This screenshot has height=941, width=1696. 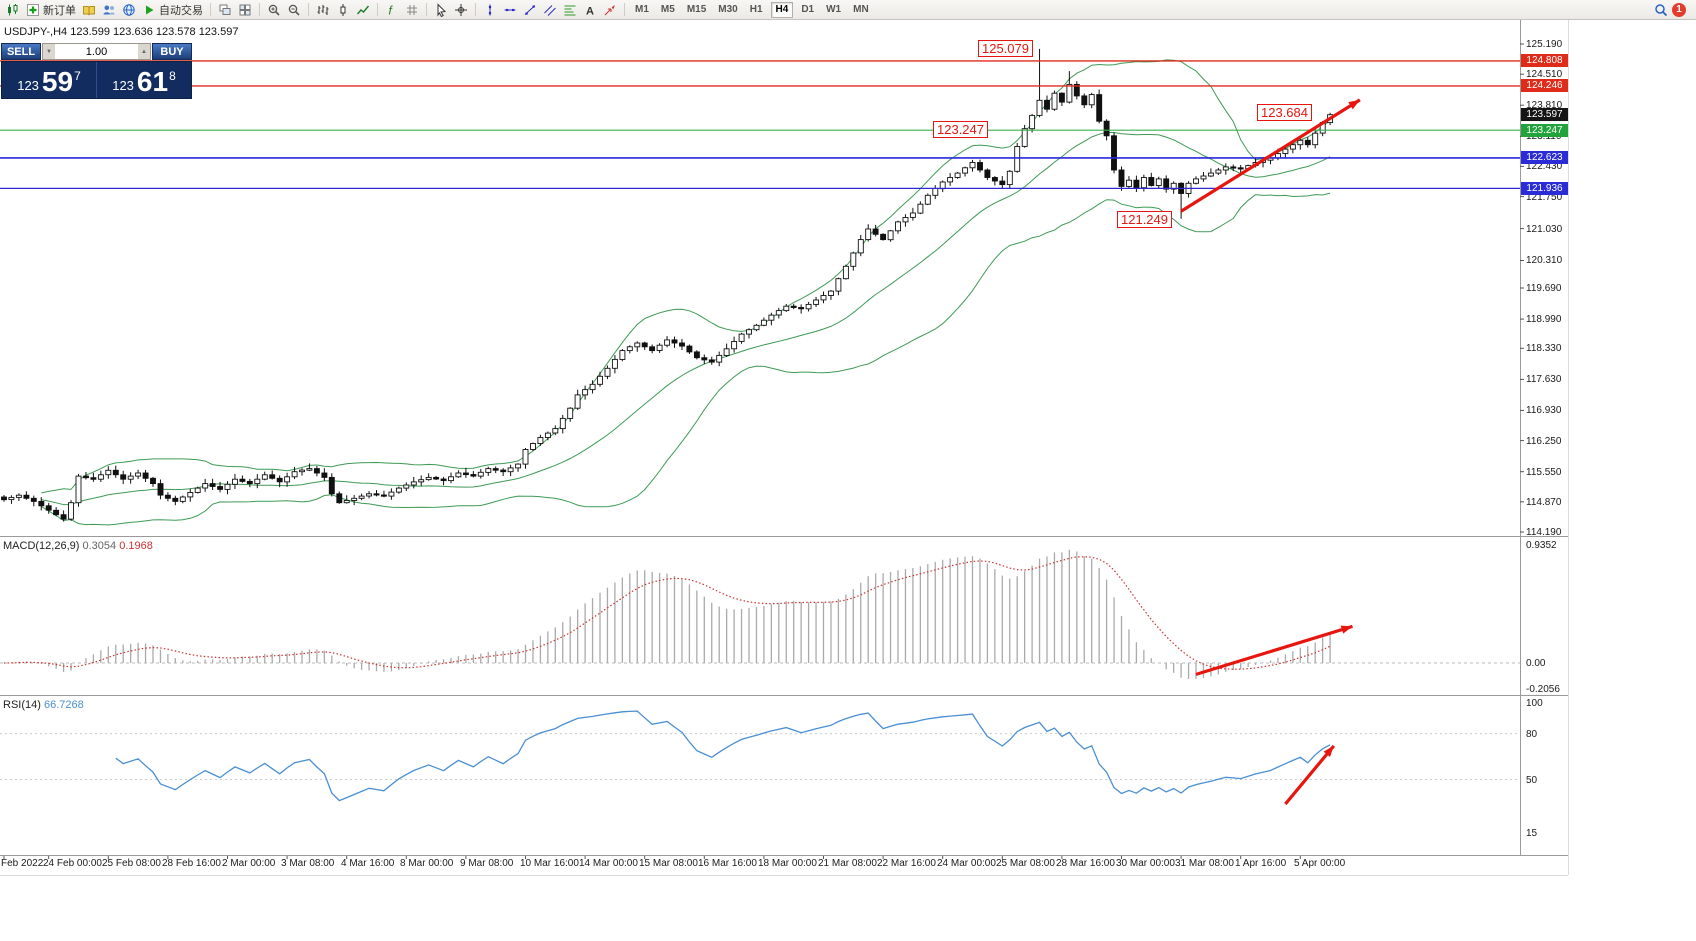 What do you see at coordinates (123, 85) in the screenshot?
I see `buy-price-big: 123` at bounding box center [123, 85].